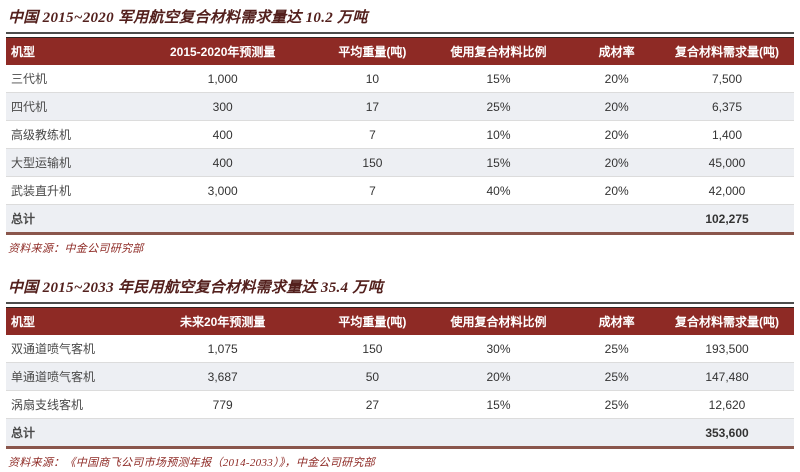 This screenshot has width=800, height=472. I want to click on table-row: 单通道喷气客机 3,687 50 20% 25% 147,480, so click(400, 376).